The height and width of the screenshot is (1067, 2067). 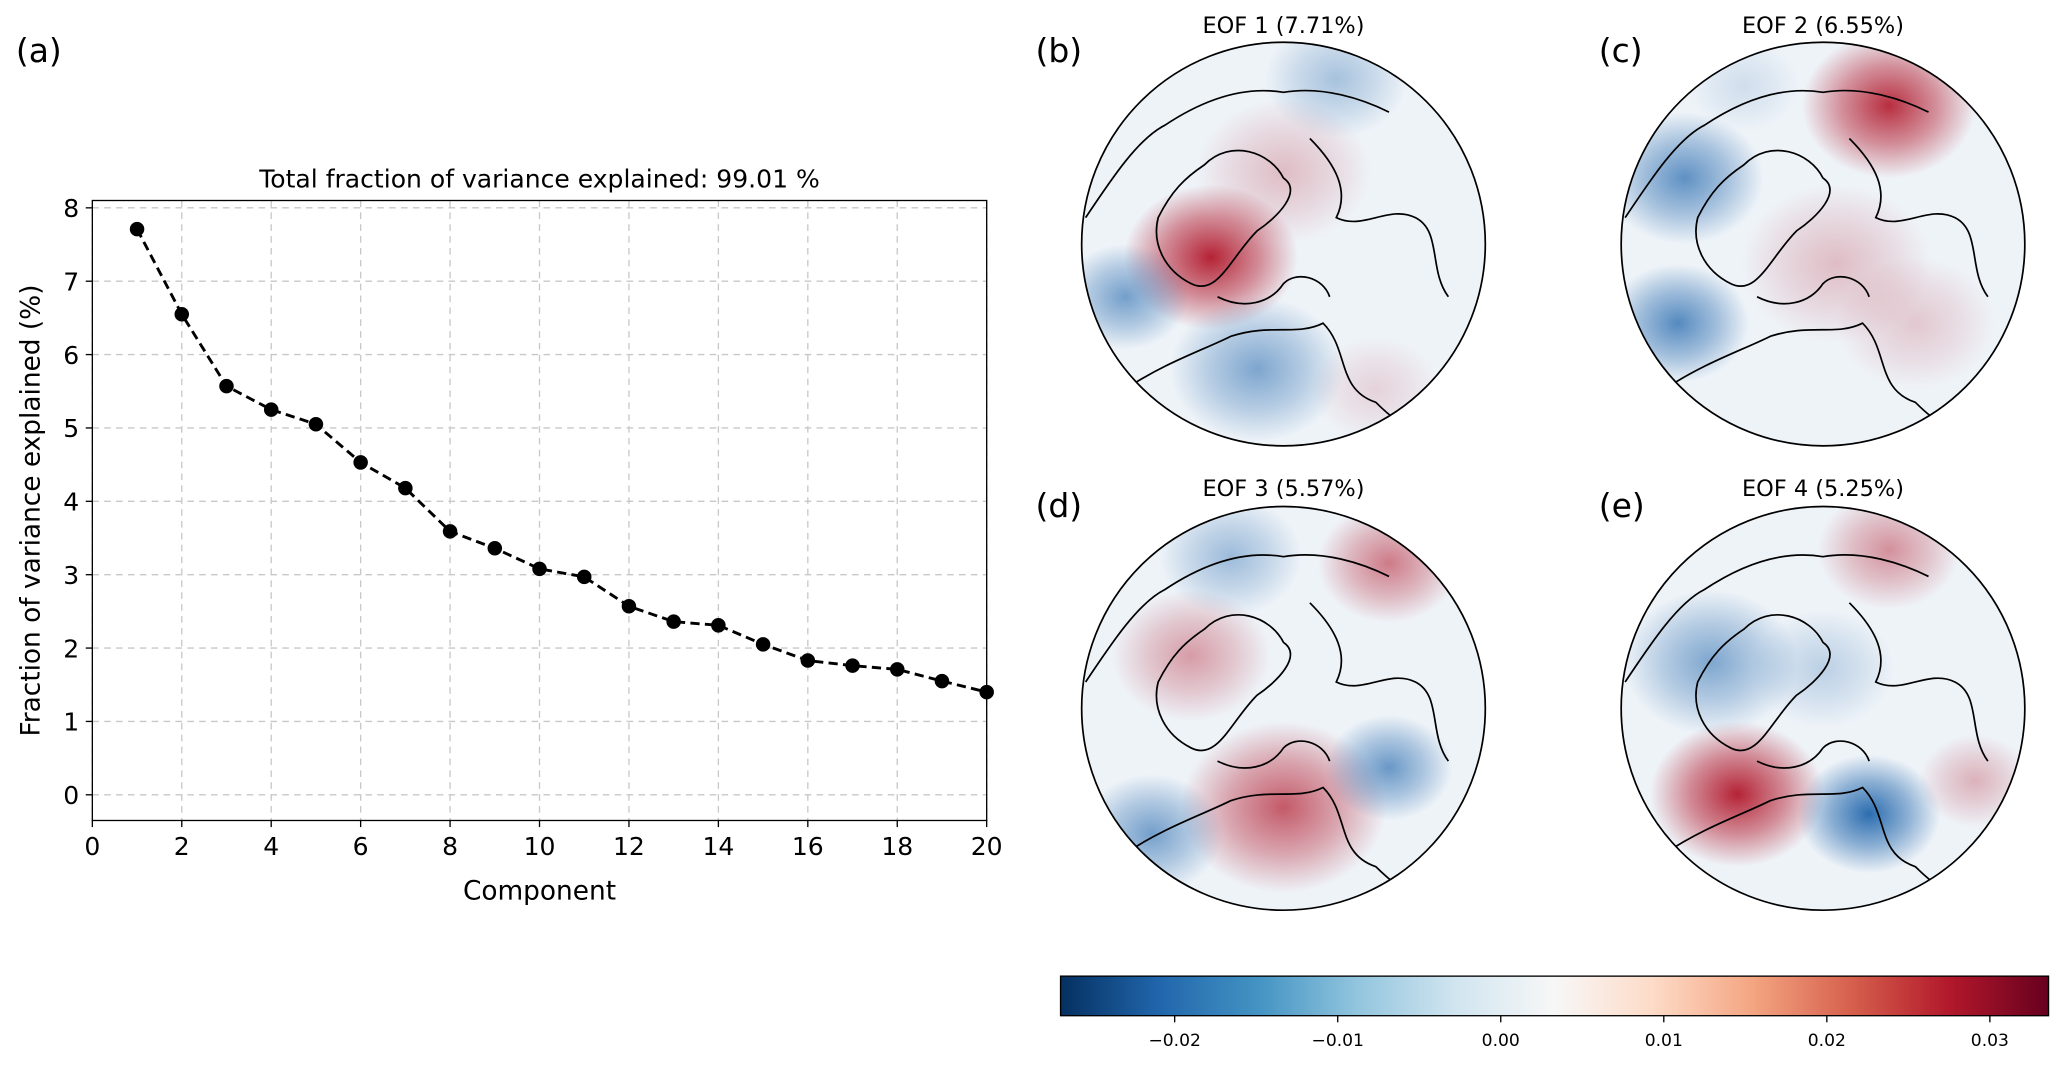 I want to click on colorbar-tick-label: 0.03, so click(x=1990, y=1041).